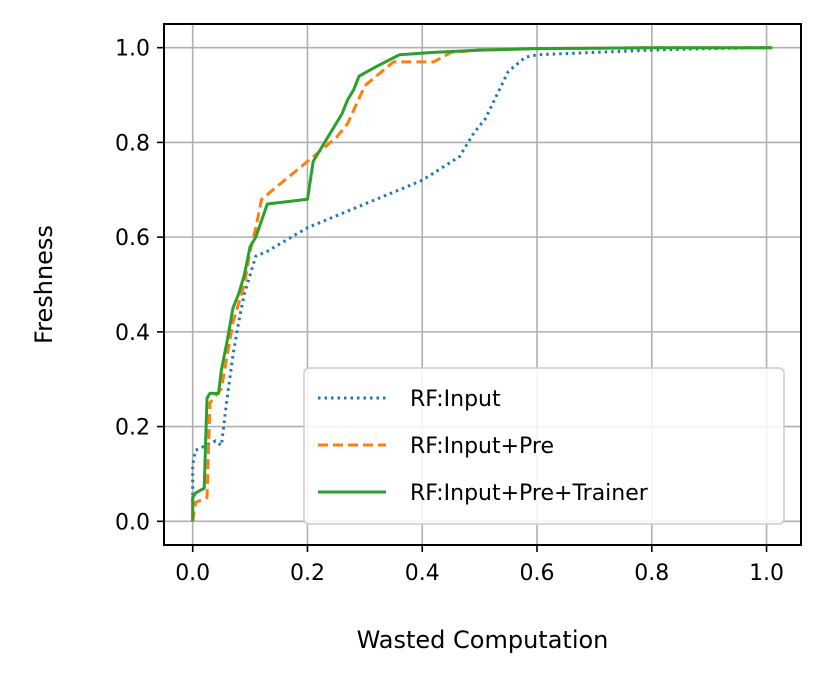 This screenshot has height=690, width=829. What do you see at coordinates (483, 640) in the screenshot?
I see `x-axis-label: Wasted Computation` at bounding box center [483, 640].